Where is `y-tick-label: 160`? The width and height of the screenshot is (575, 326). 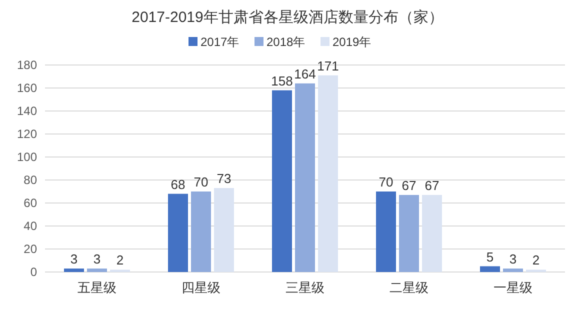
y-tick-label: 160 is located at coordinates (27, 88).